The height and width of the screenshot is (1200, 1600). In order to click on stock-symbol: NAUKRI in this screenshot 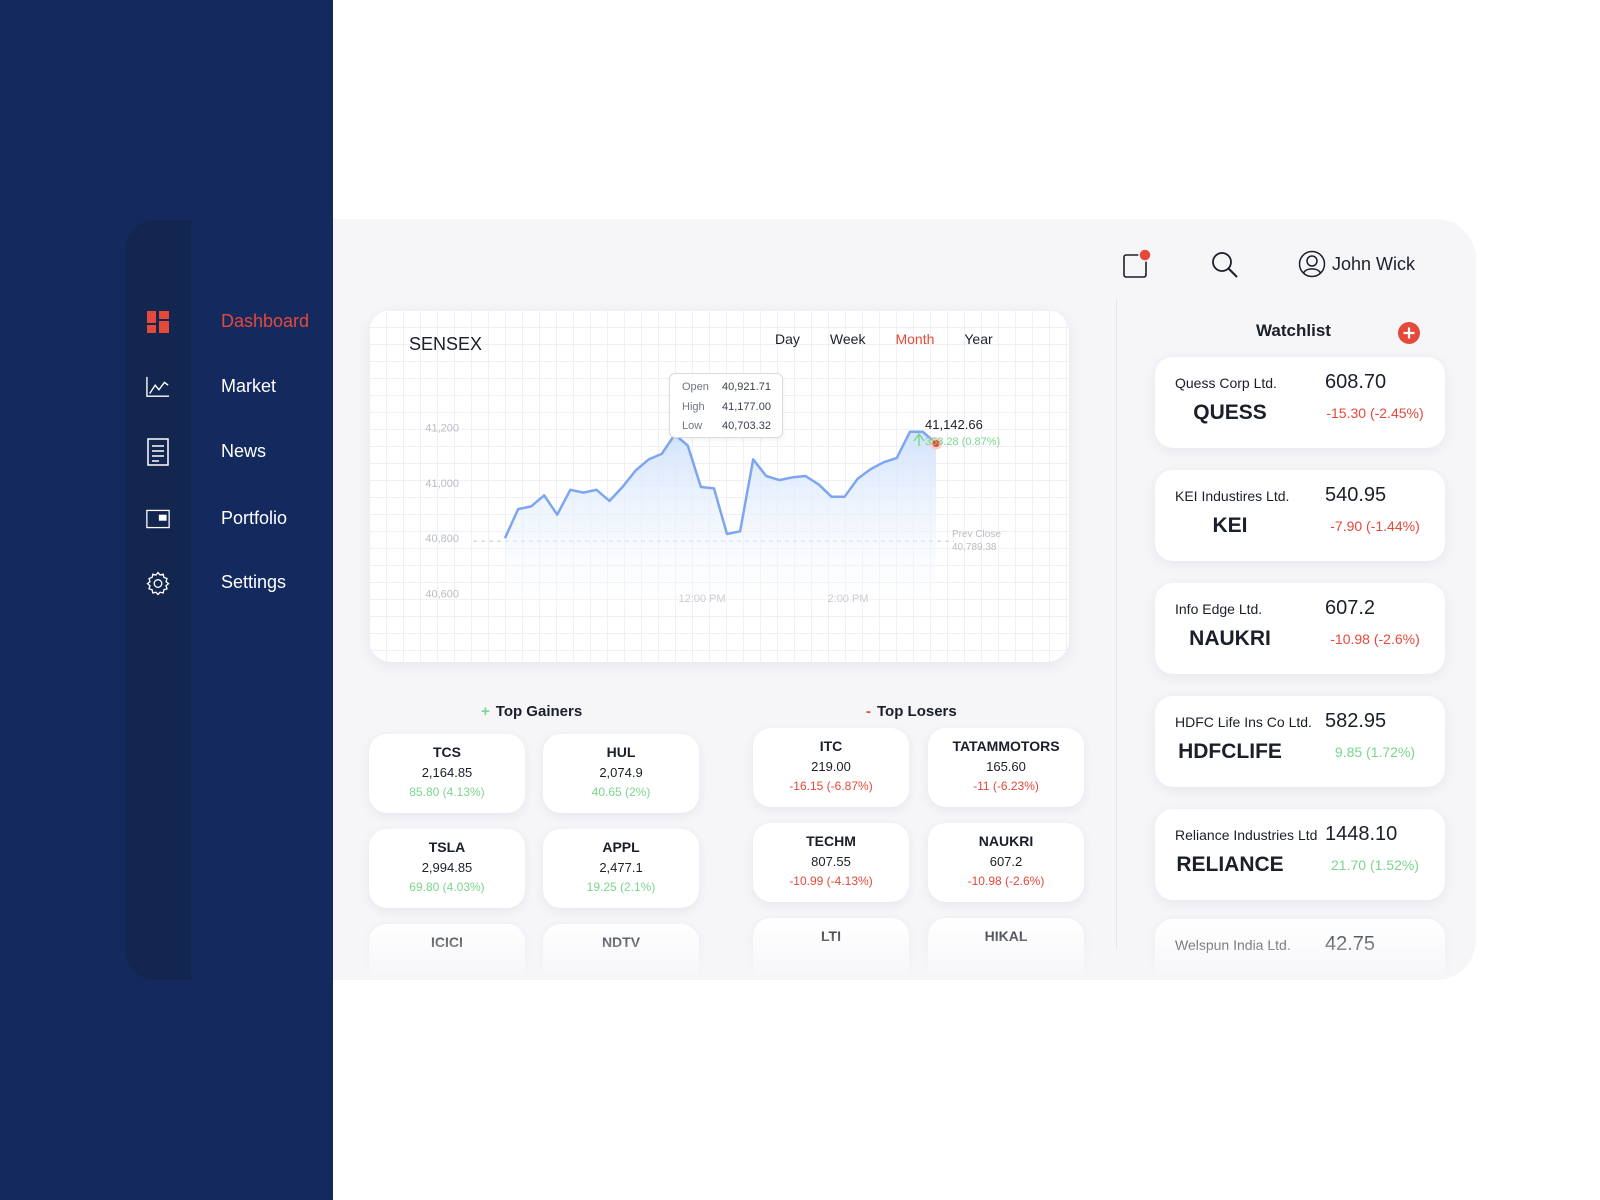, I will do `click(1006, 841)`.